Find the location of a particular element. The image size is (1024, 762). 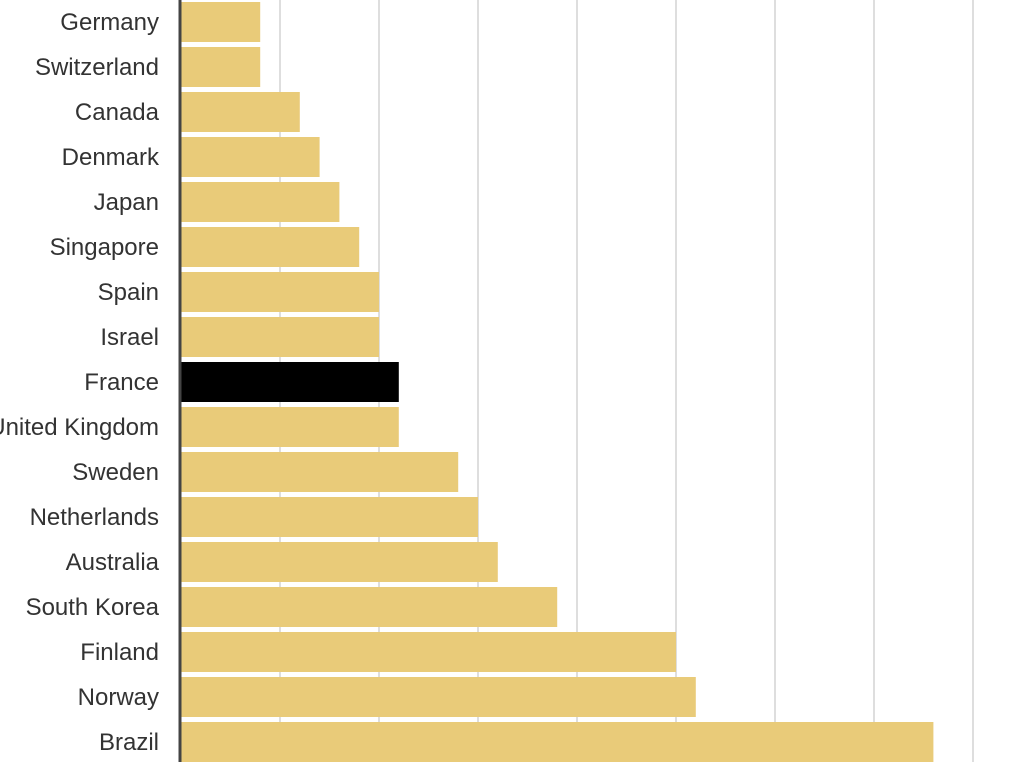

category-label-singapore: Singapore is located at coordinates (104, 247).